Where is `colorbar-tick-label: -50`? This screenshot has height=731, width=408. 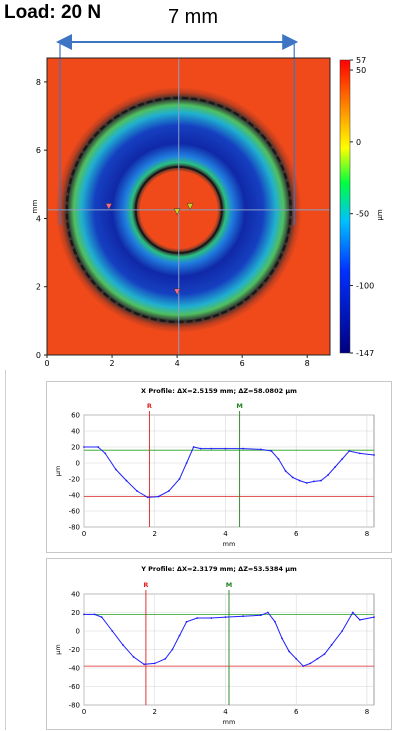 colorbar-tick-label: -50 is located at coordinates (362, 214).